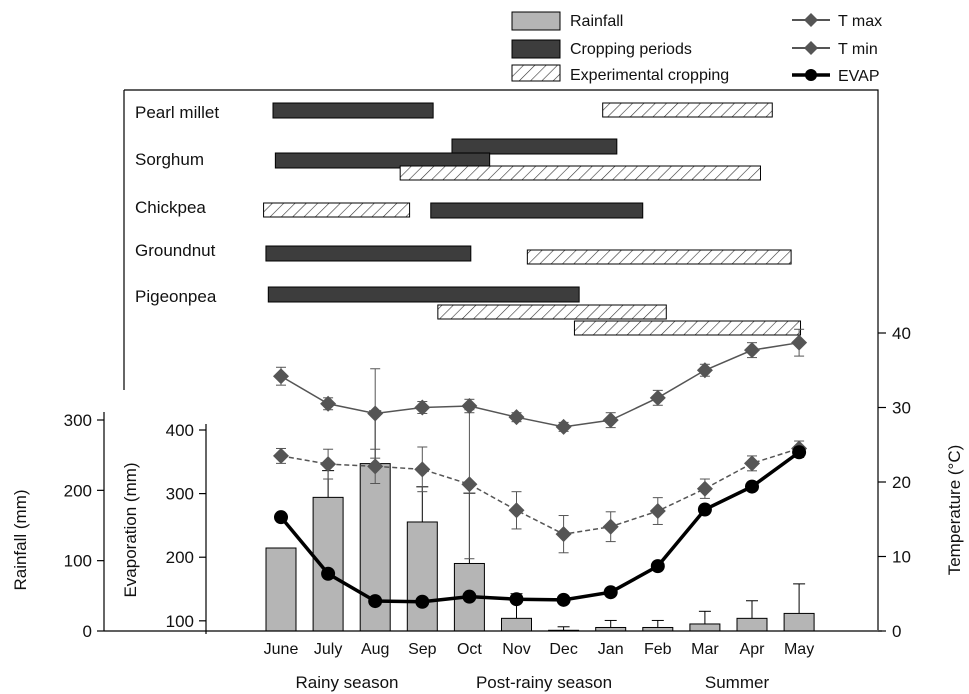 Image resolution: width=969 pixels, height=694 pixels. What do you see at coordinates (180, 621) in the screenshot?
I see `evaporation-tick-label: 100` at bounding box center [180, 621].